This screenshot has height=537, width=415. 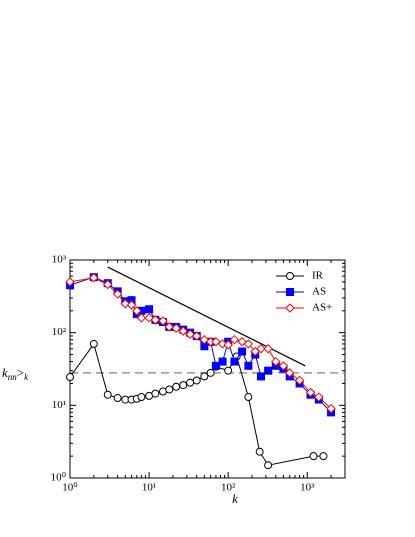 I want to click on x-tick-label: 10¹, so click(x=149, y=488).